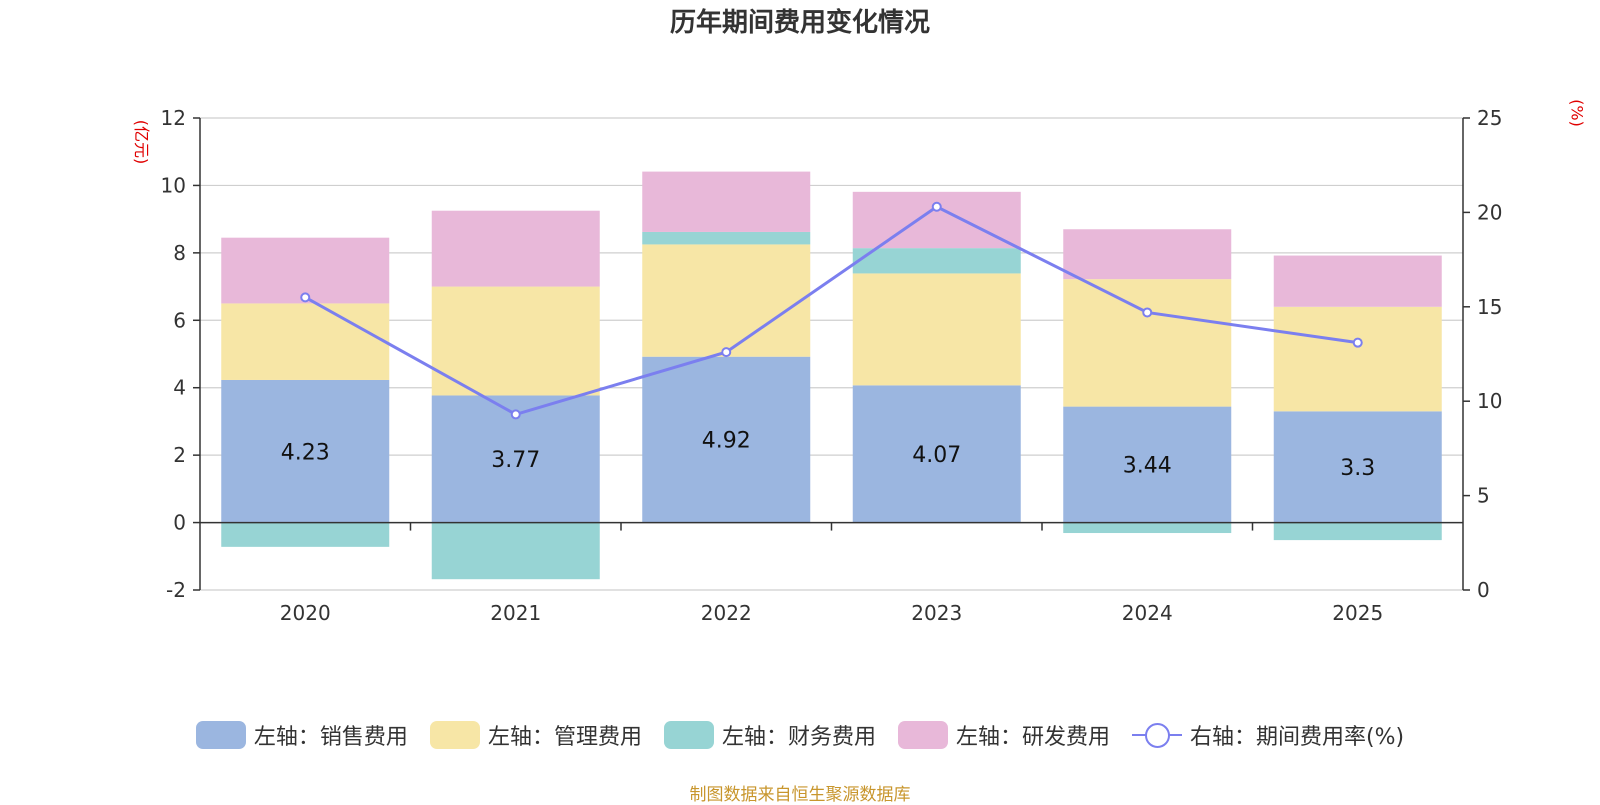  Describe the element at coordinates (305, 534) in the screenshot. I see `bar-segment-2020-s2` at that location.